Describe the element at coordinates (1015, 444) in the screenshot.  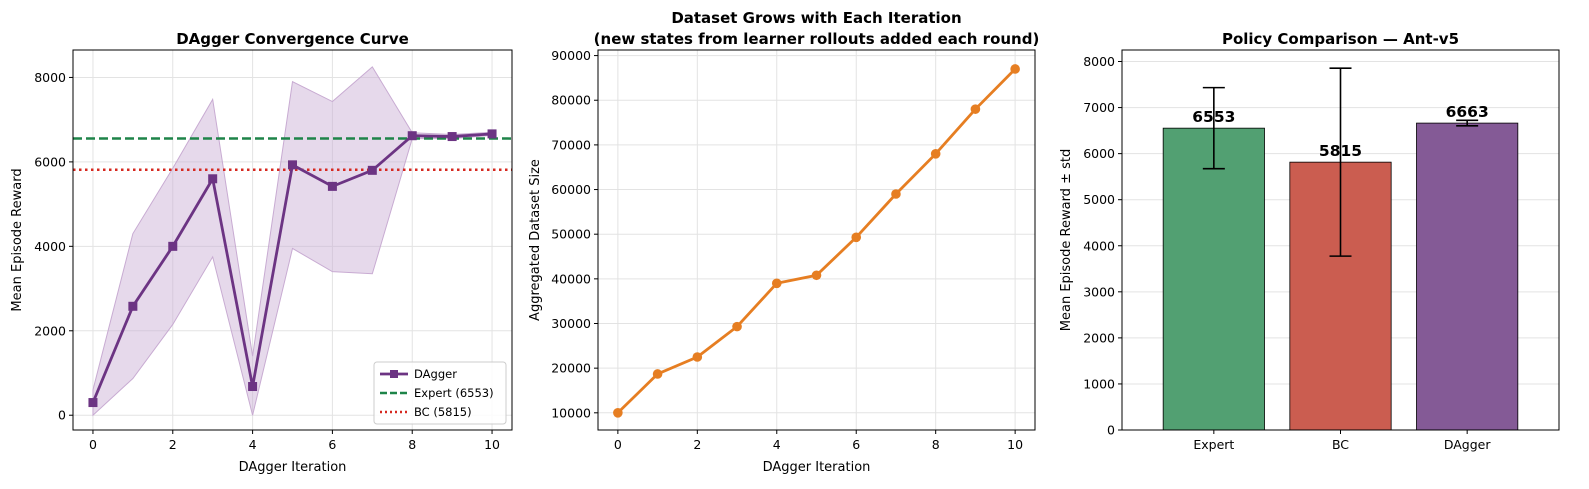
I see `chart-1-x-tick-label: 10` at that location.